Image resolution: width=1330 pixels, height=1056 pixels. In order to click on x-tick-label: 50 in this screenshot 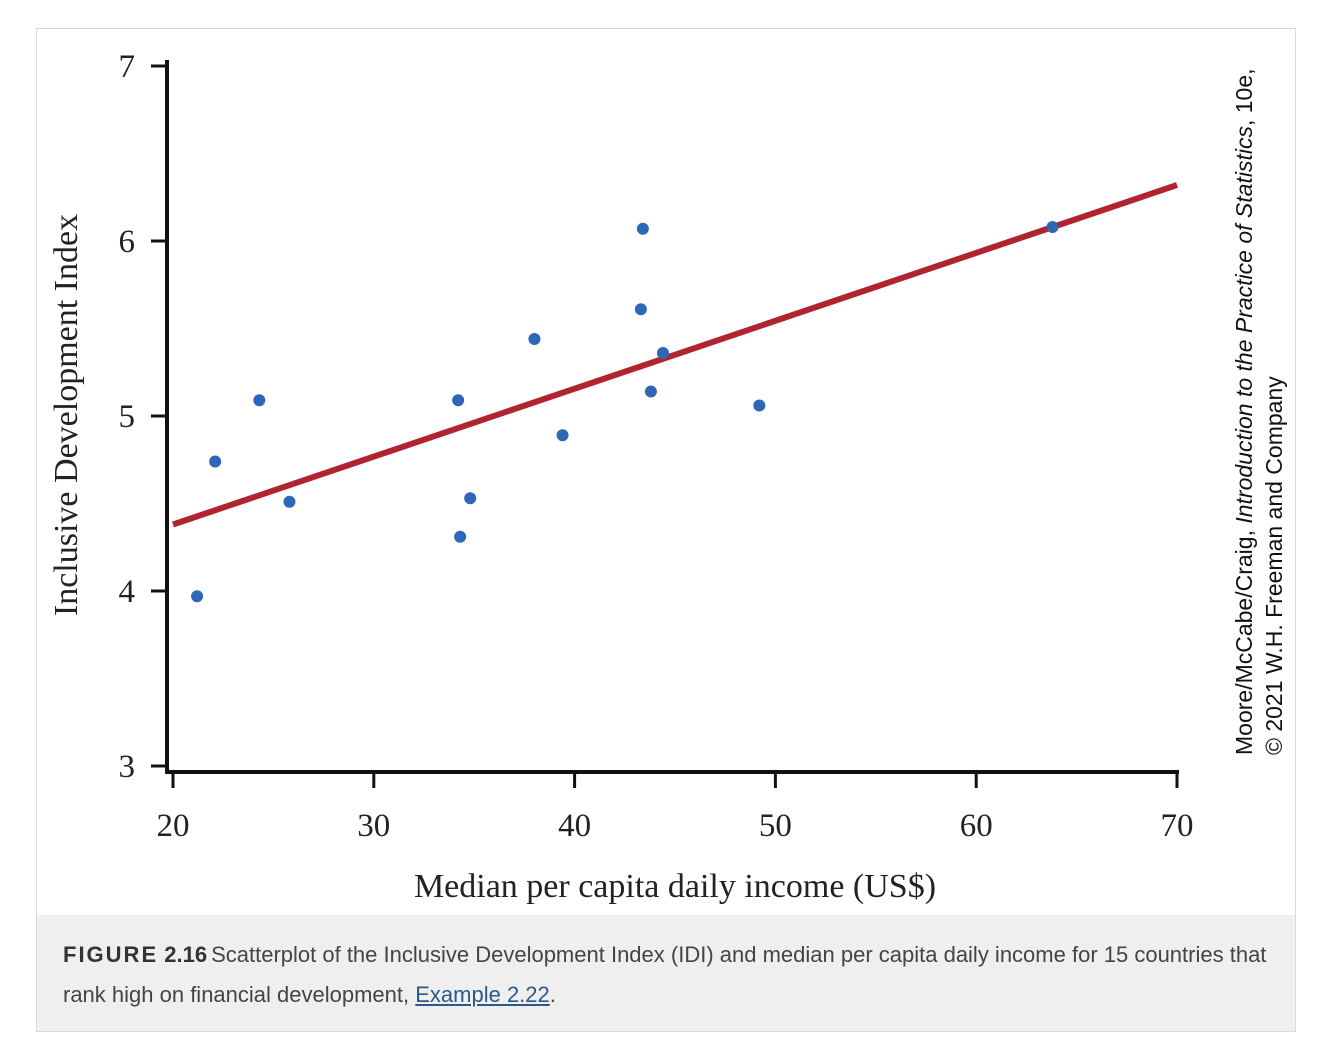, I will do `click(775, 826)`.